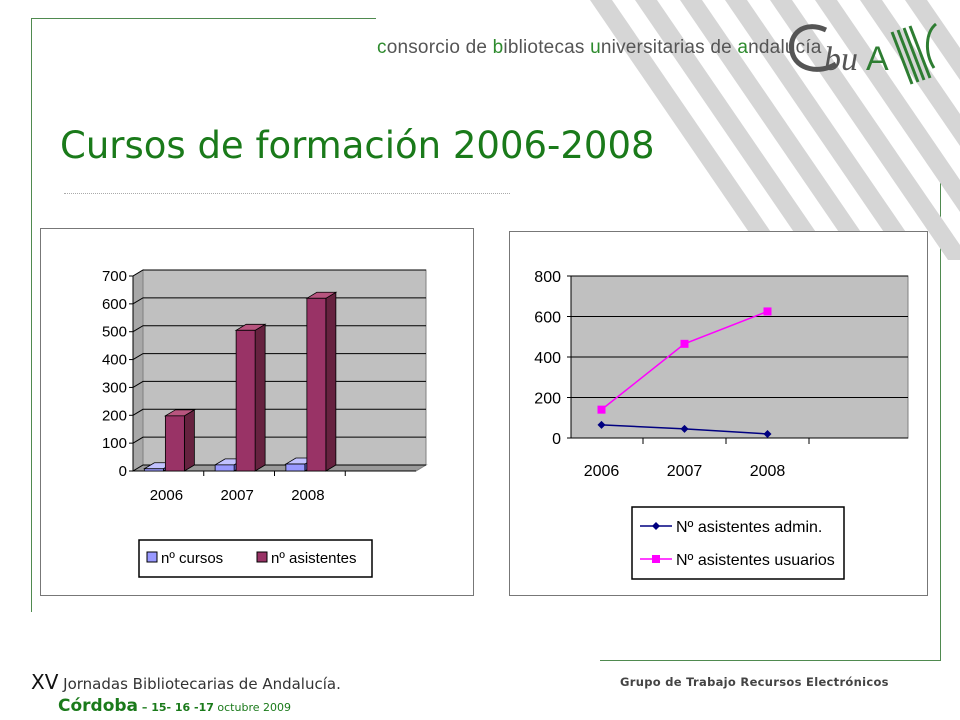 This screenshot has width=960, height=720. What do you see at coordinates (547, 277) in the screenshot?
I see `line-chart-y-tick-label: 800` at bounding box center [547, 277].